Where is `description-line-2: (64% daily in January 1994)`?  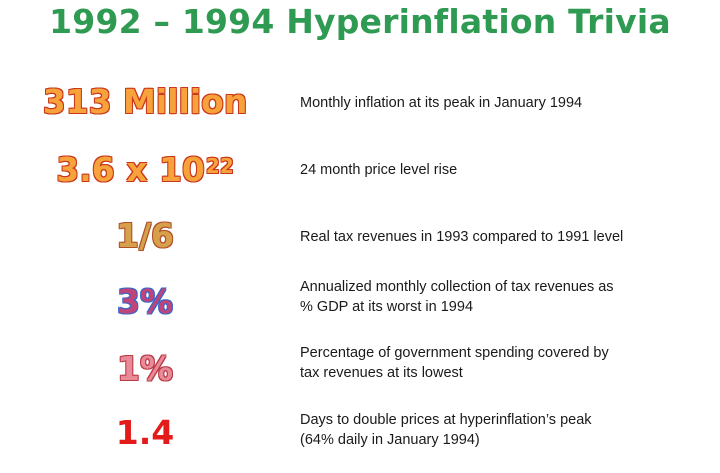 description-line-2: (64% daily in January 1994) is located at coordinates (390, 440).